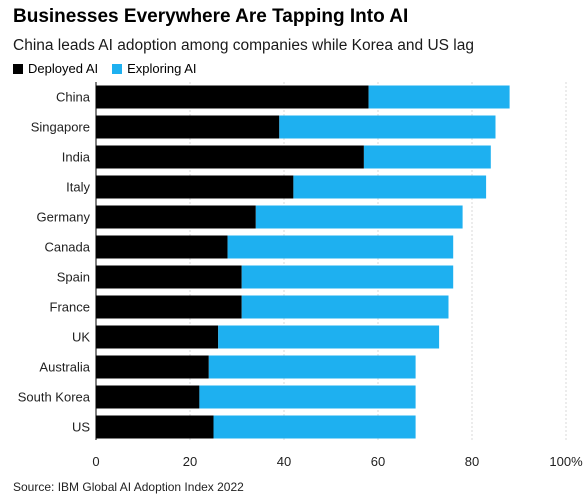 Image resolution: width=587 pixels, height=501 pixels. I want to click on category-label: Italy, so click(78, 187).